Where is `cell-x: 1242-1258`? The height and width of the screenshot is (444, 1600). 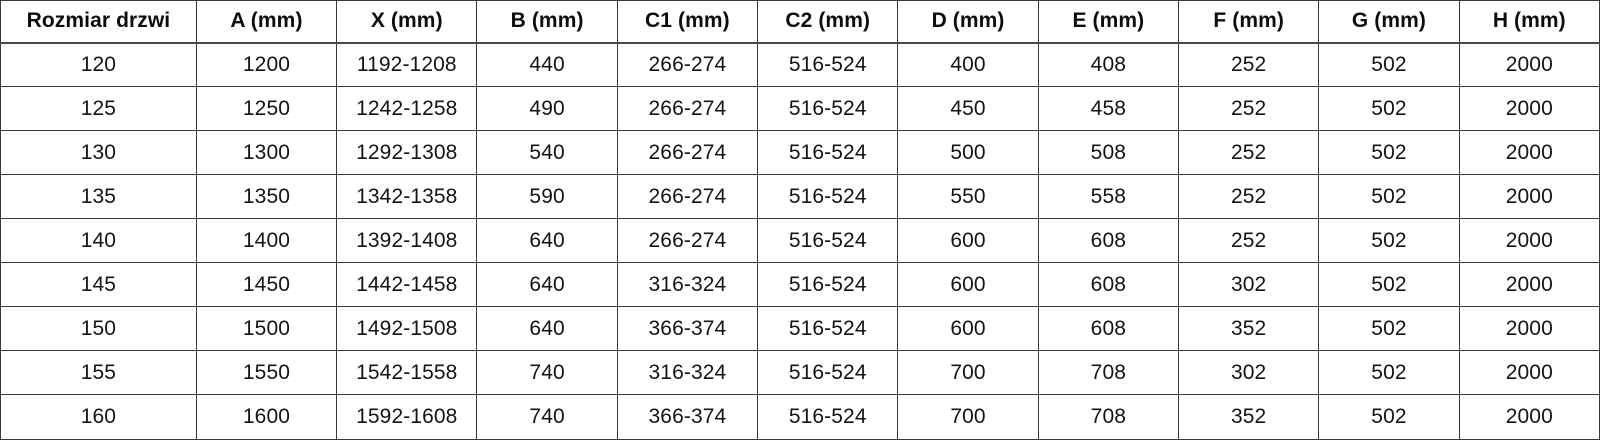 cell-x: 1242-1258 is located at coordinates (407, 108).